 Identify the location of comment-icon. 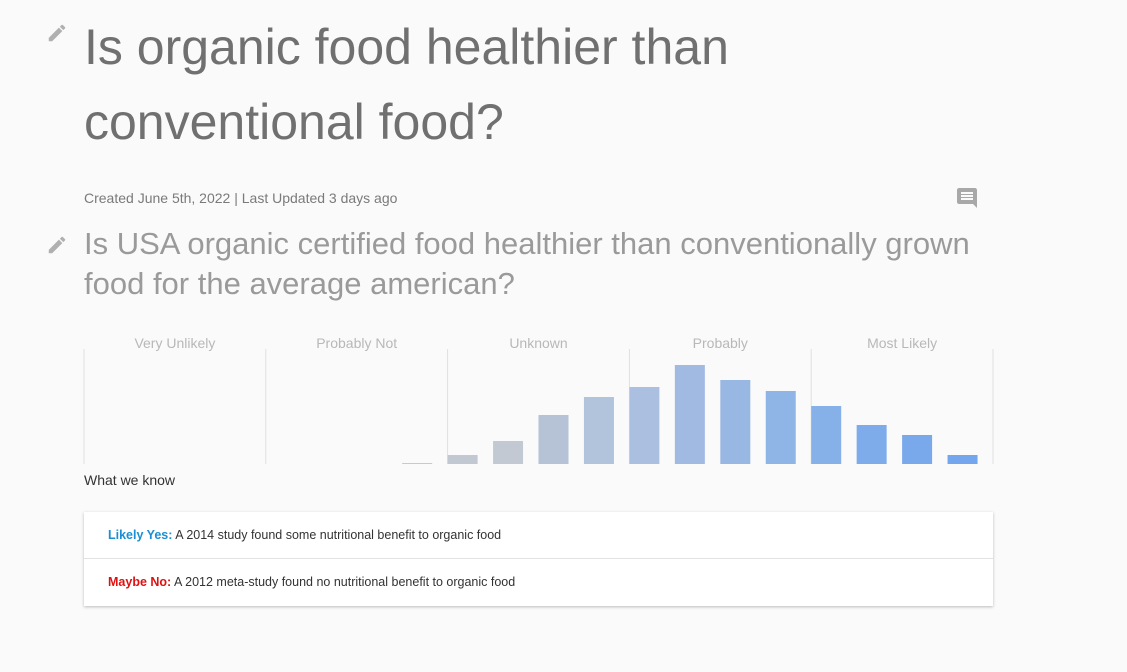
(967, 198).